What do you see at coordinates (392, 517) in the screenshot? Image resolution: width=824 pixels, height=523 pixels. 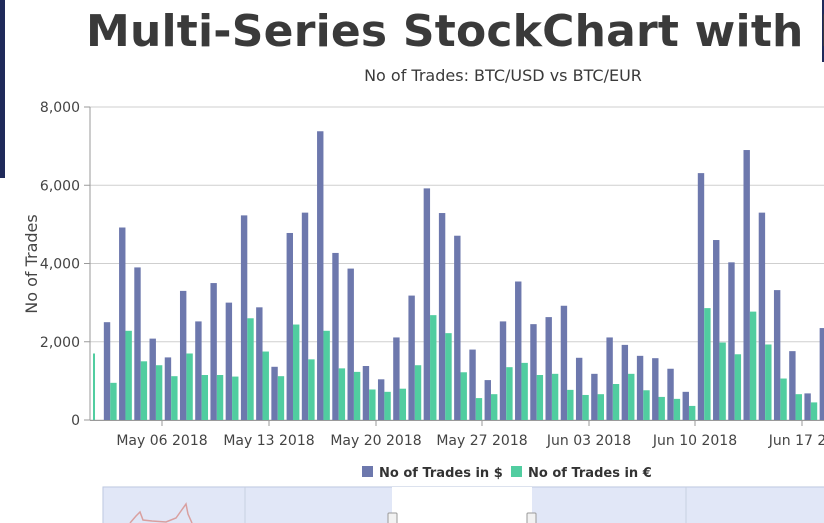 I see `navigator-handle-left` at bounding box center [392, 517].